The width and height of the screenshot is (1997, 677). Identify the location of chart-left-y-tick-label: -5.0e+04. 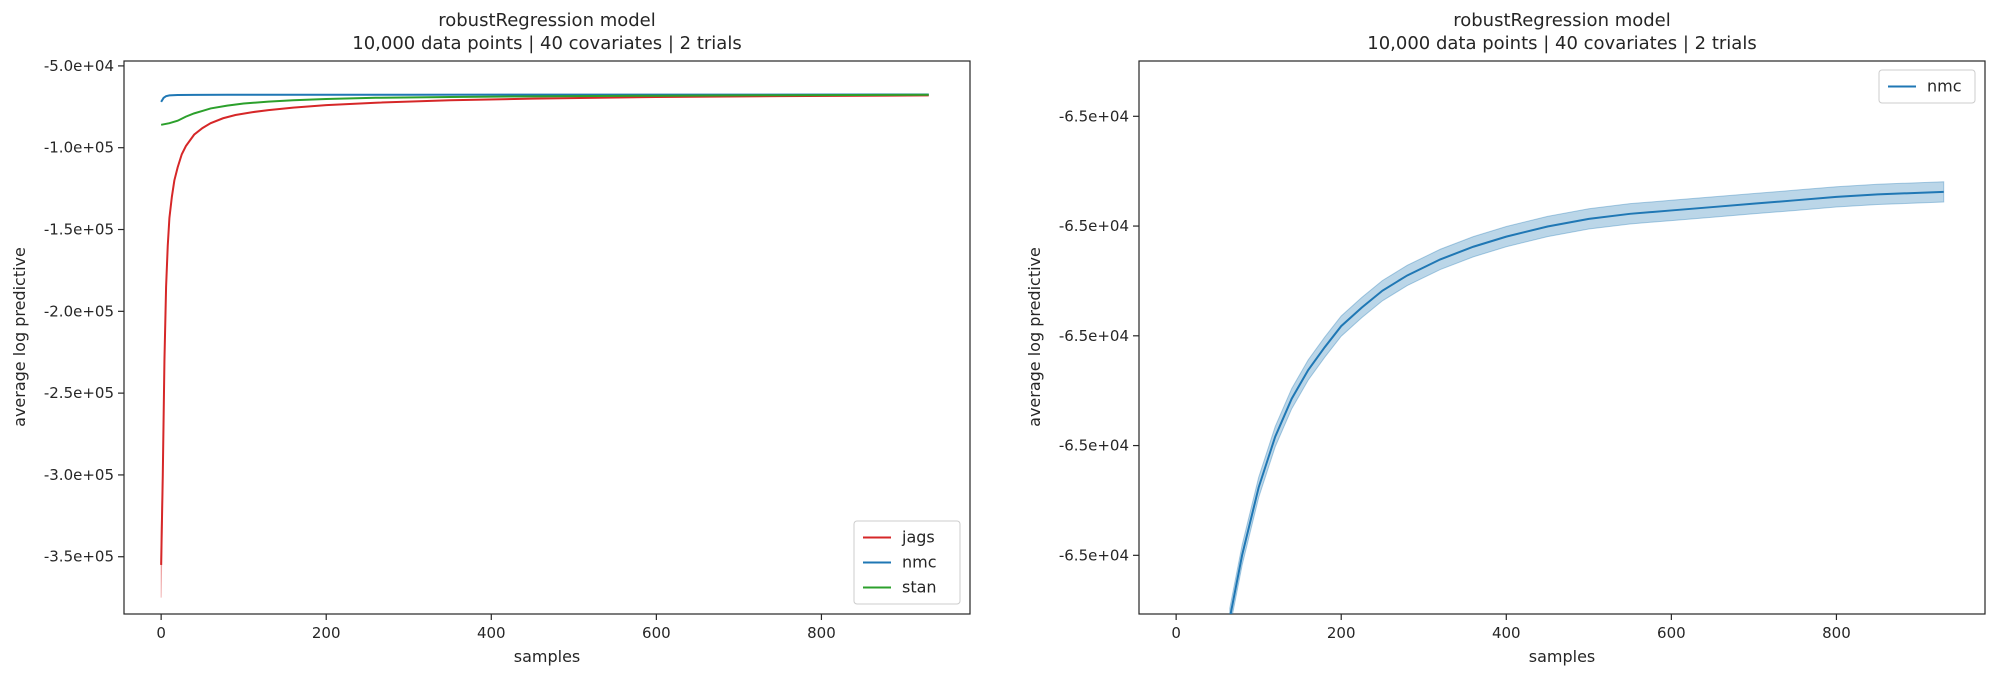
(79, 66).